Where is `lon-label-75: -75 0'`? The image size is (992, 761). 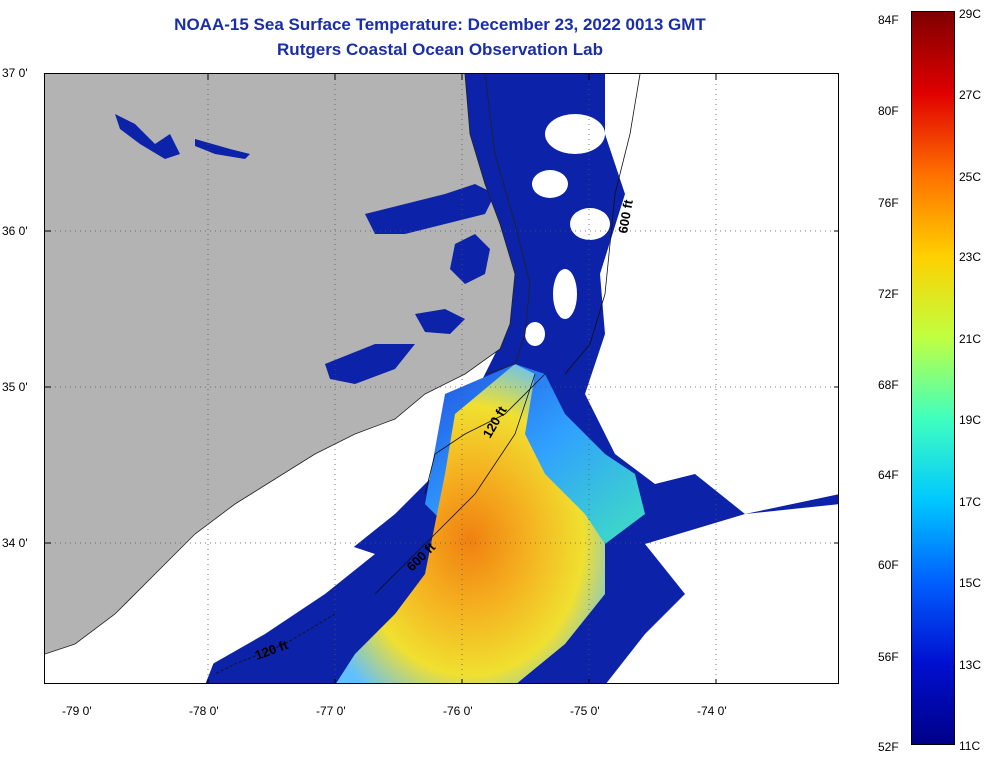
lon-label-75: -75 0' is located at coordinates (585, 711).